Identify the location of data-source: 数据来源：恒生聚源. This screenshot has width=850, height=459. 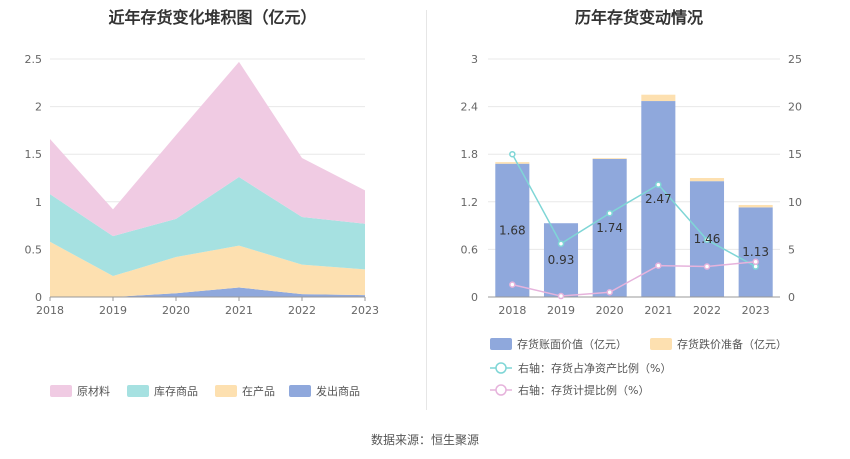
(424, 440).